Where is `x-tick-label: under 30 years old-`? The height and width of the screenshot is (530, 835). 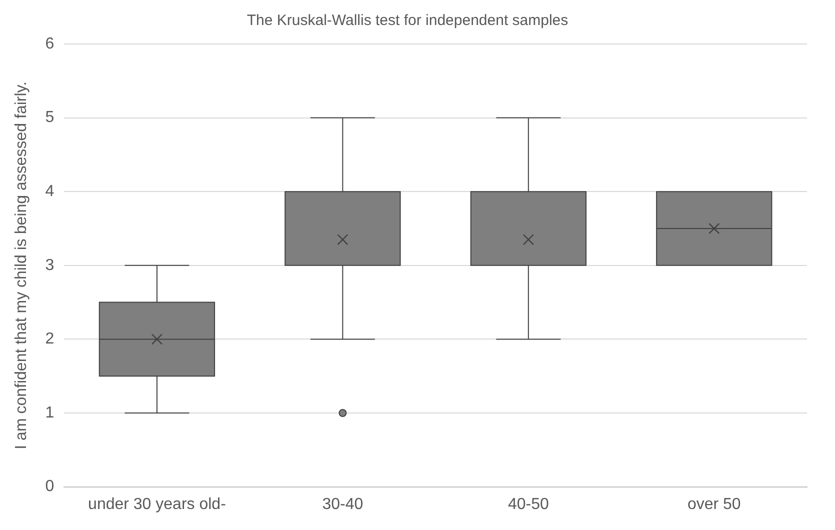 x-tick-label: under 30 years old- is located at coordinates (157, 504).